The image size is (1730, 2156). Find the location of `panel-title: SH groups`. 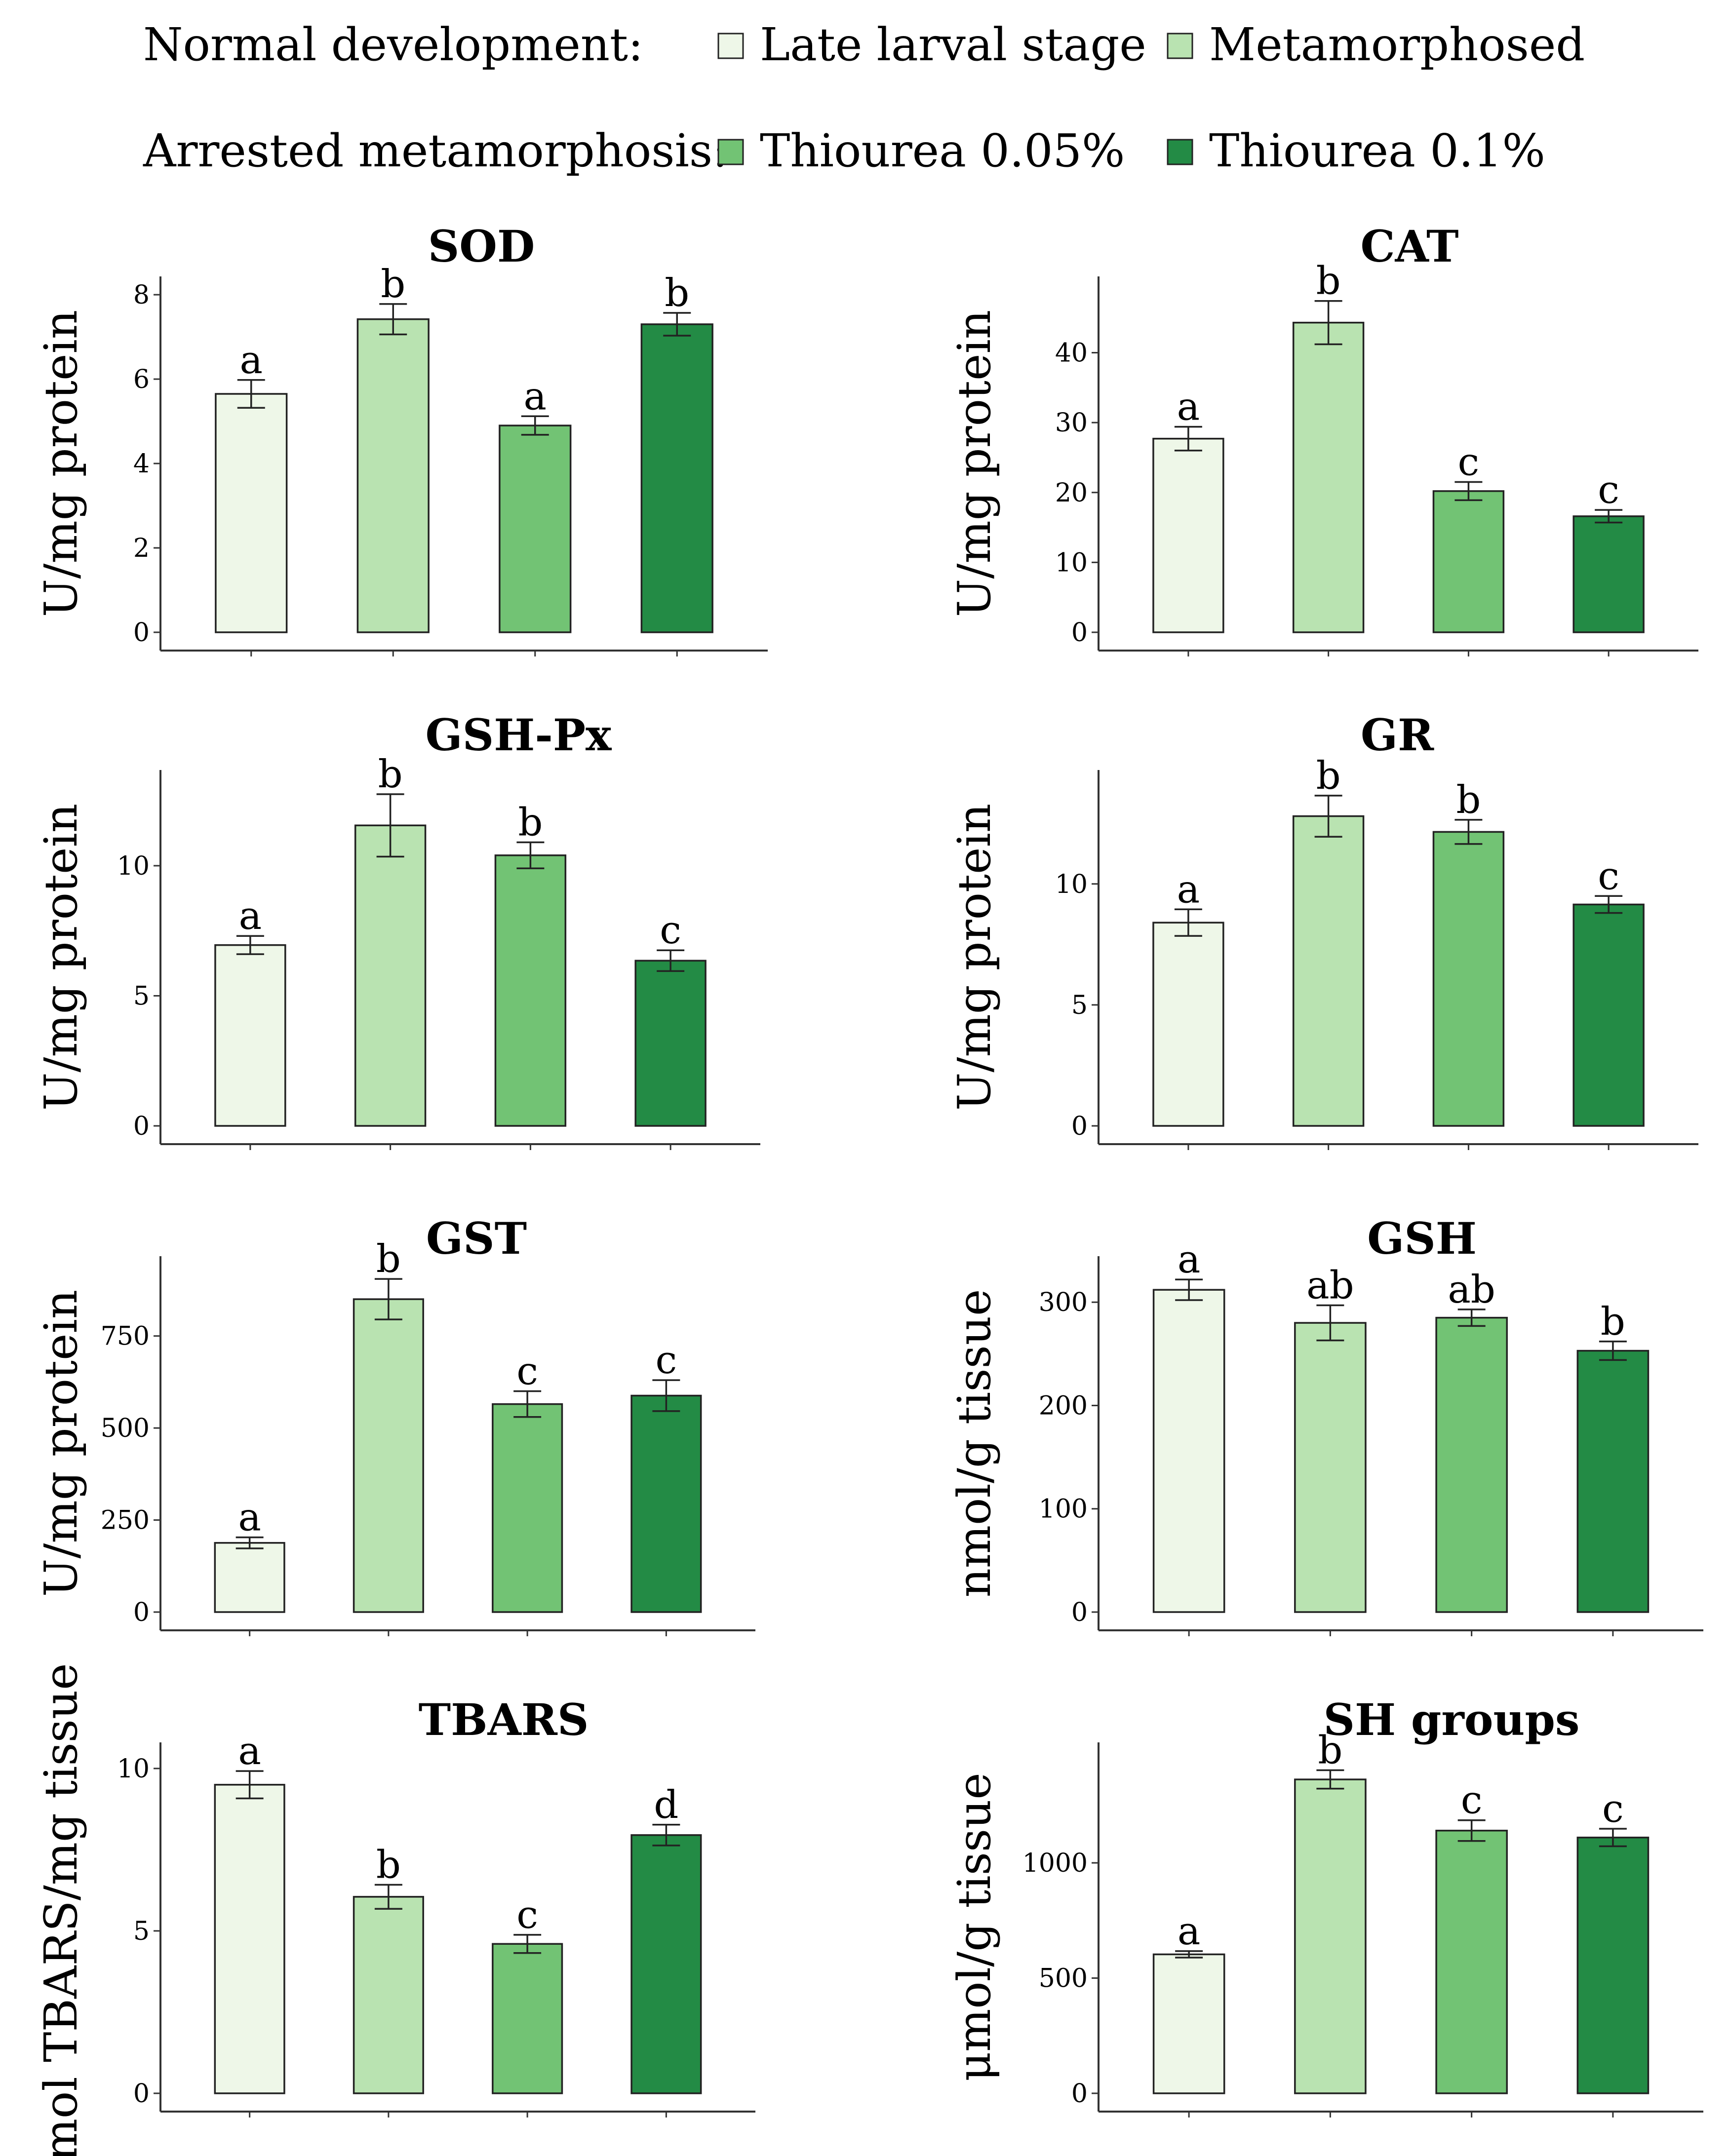

panel-title: SH groups is located at coordinates (1452, 1719).